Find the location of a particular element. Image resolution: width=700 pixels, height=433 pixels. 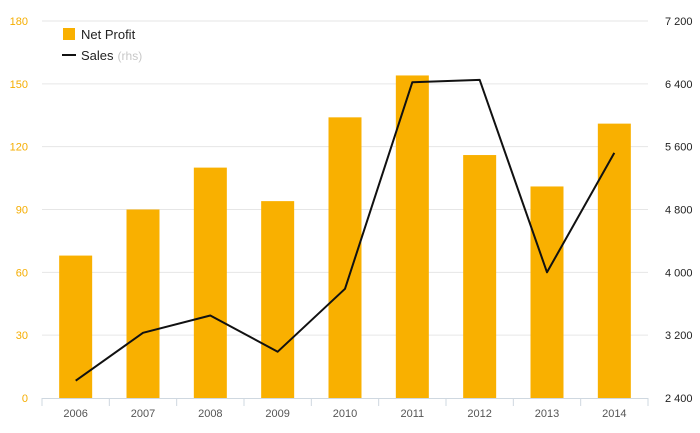

legend-sales-name: Sales is located at coordinates (97, 55).